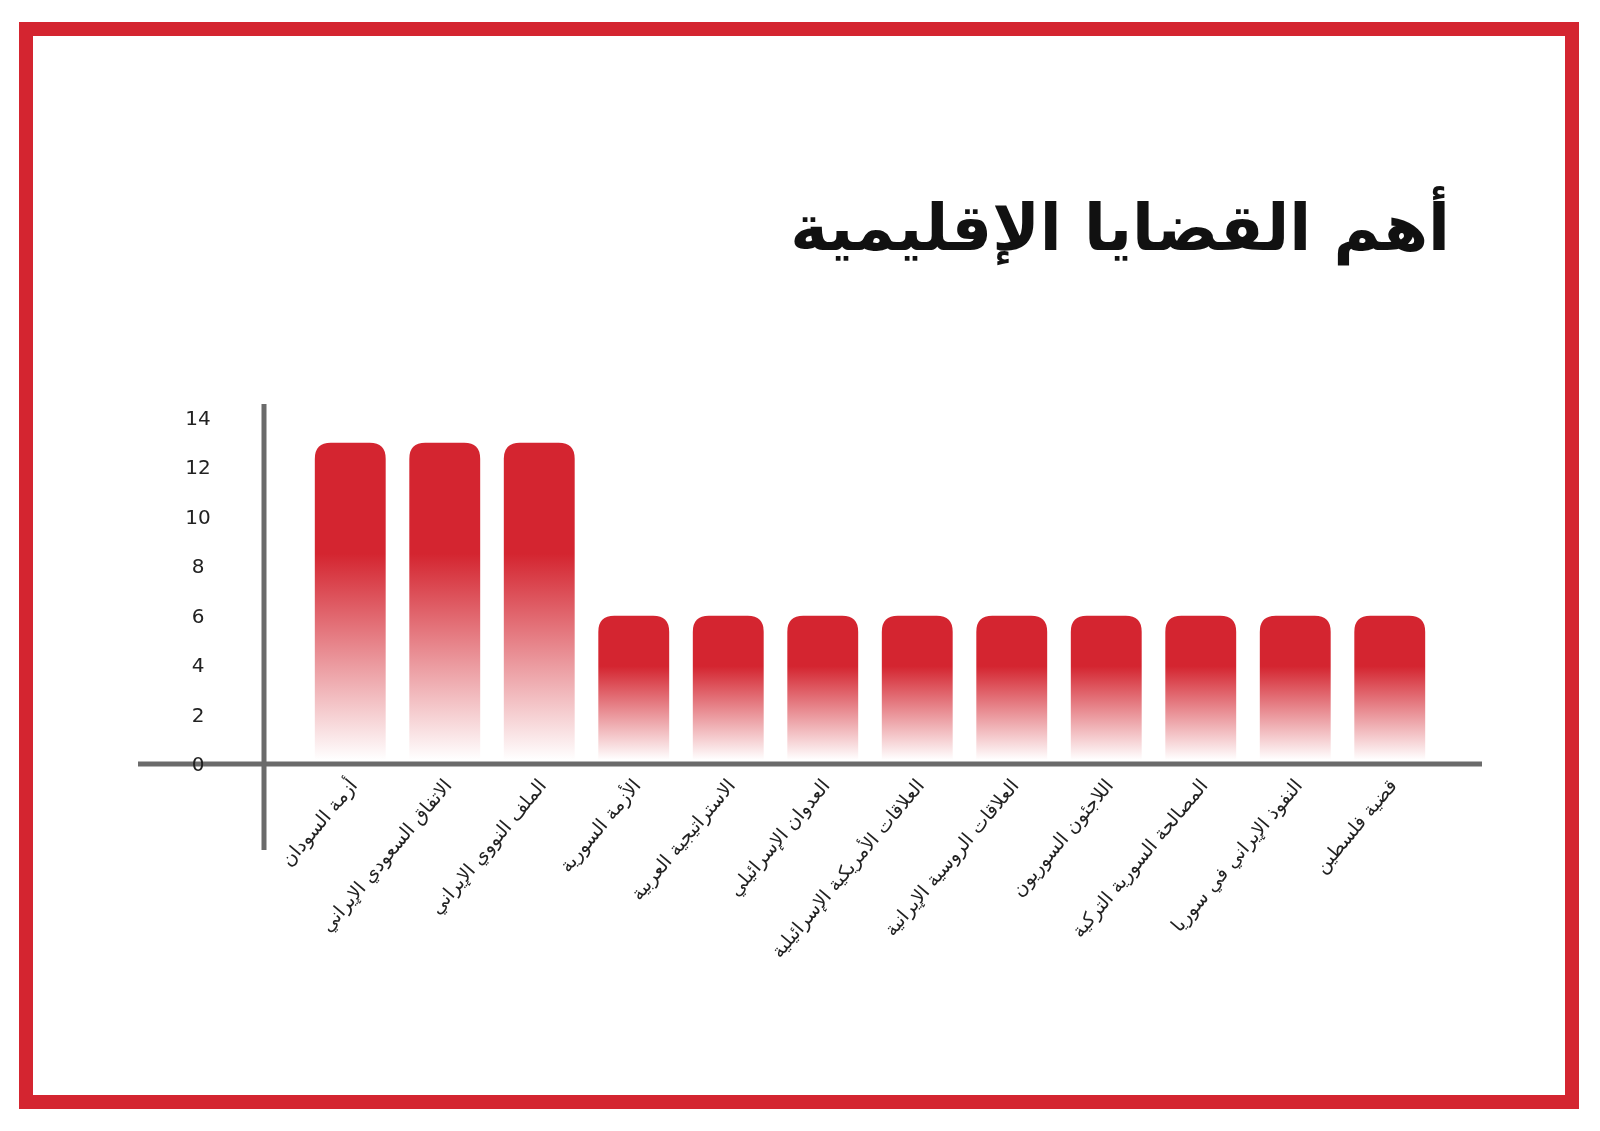 The width and height of the screenshot is (1600, 1131). What do you see at coordinates (198, 418) in the screenshot?
I see `y-tick-label: 14` at bounding box center [198, 418].